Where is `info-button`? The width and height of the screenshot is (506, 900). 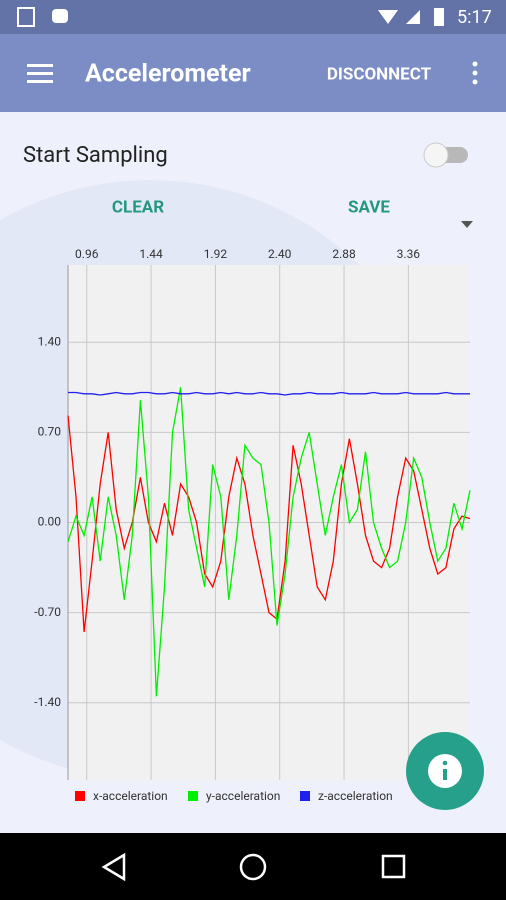 info-button is located at coordinates (445, 771).